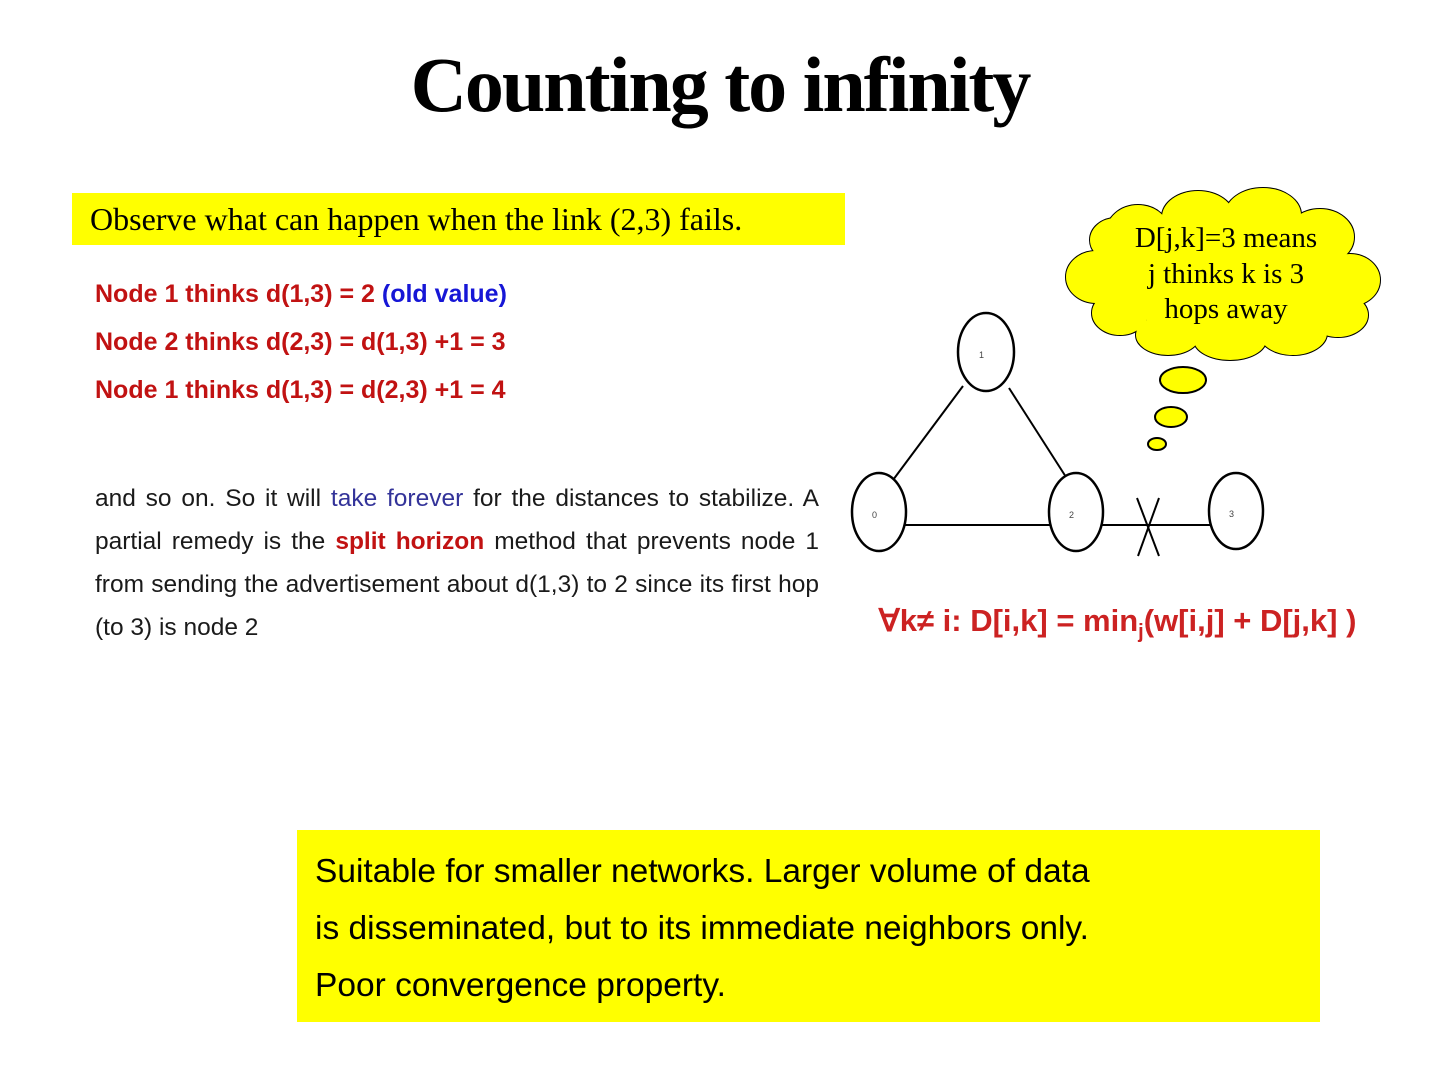 The height and width of the screenshot is (1080, 1440). I want to click on claim-line-3: Node 1 thinks d(1,3) = d(2,3) +1 = 4, so click(300, 390).